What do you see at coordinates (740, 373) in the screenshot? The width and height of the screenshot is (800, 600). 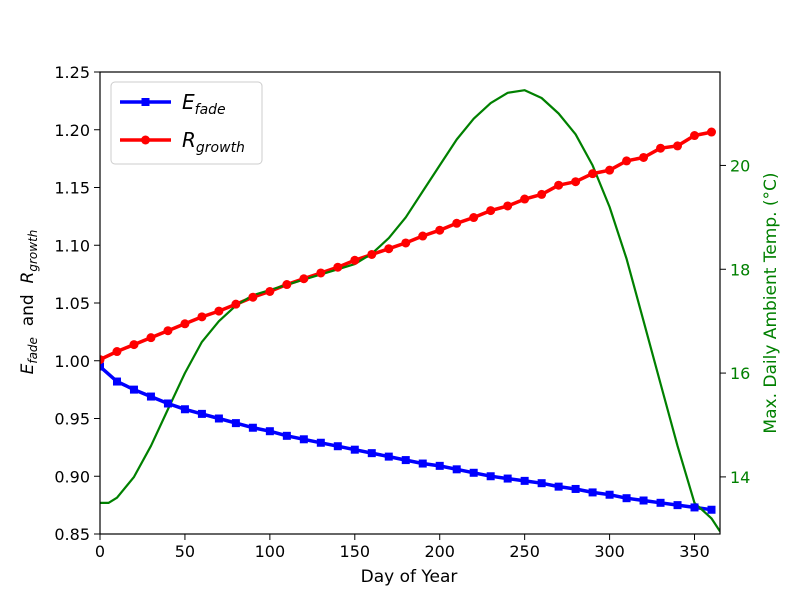 I see `y2-tick-label: 16` at bounding box center [740, 373].